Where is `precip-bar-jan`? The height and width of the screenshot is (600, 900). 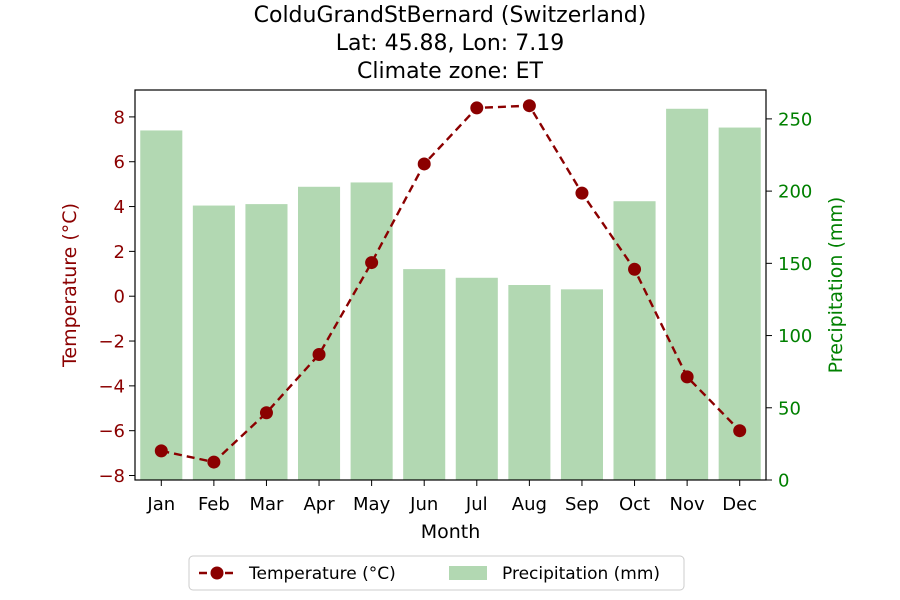 precip-bar-jan is located at coordinates (161, 305).